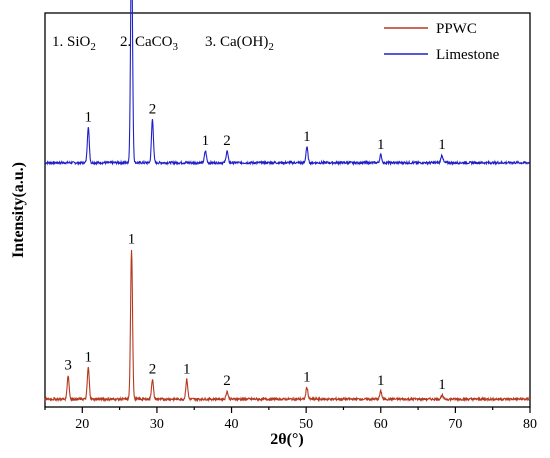  Describe the element at coordinates (442, 385) in the screenshot. I see `peak-label-ppwc-8: 1` at that location.